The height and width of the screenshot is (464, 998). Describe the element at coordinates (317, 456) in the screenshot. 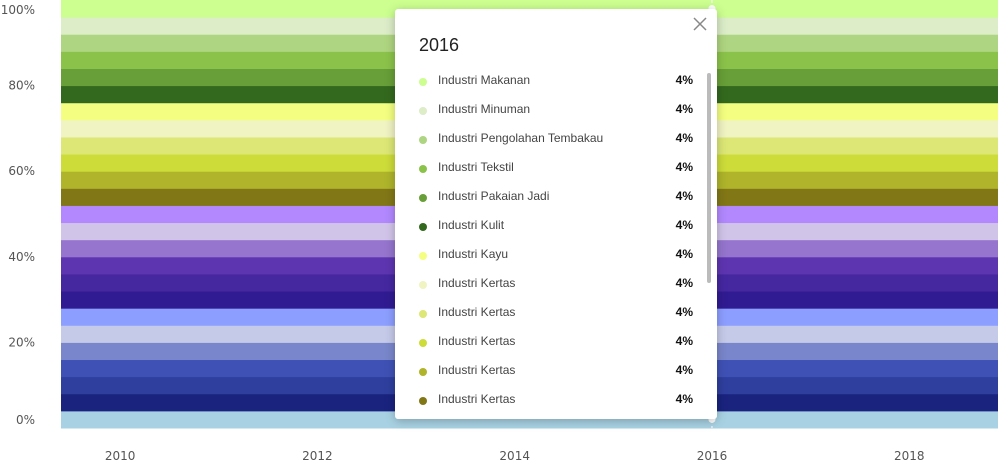

I see `x-tick-label: 2012` at that location.